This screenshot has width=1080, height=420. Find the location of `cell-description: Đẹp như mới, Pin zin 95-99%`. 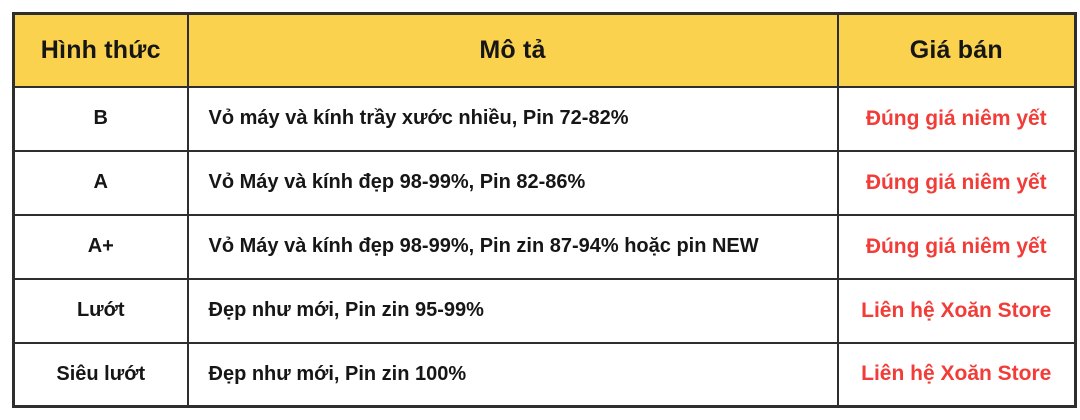

cell-description: Đẹp như mới, Pin zin 95-99% is located at coordinates (512, 310).